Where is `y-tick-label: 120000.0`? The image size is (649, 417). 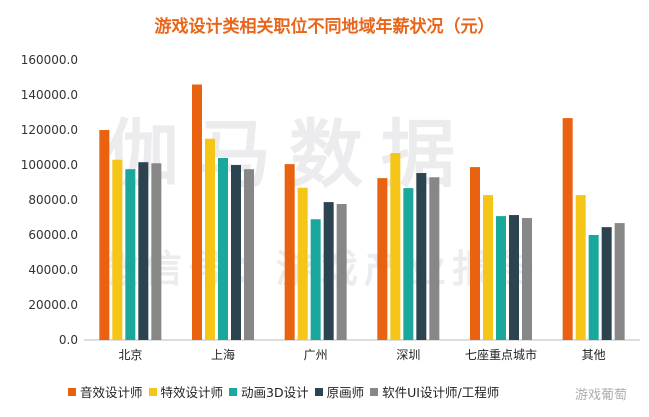 y-tick-label: 120000.0 is located at coordinates (49, 130).